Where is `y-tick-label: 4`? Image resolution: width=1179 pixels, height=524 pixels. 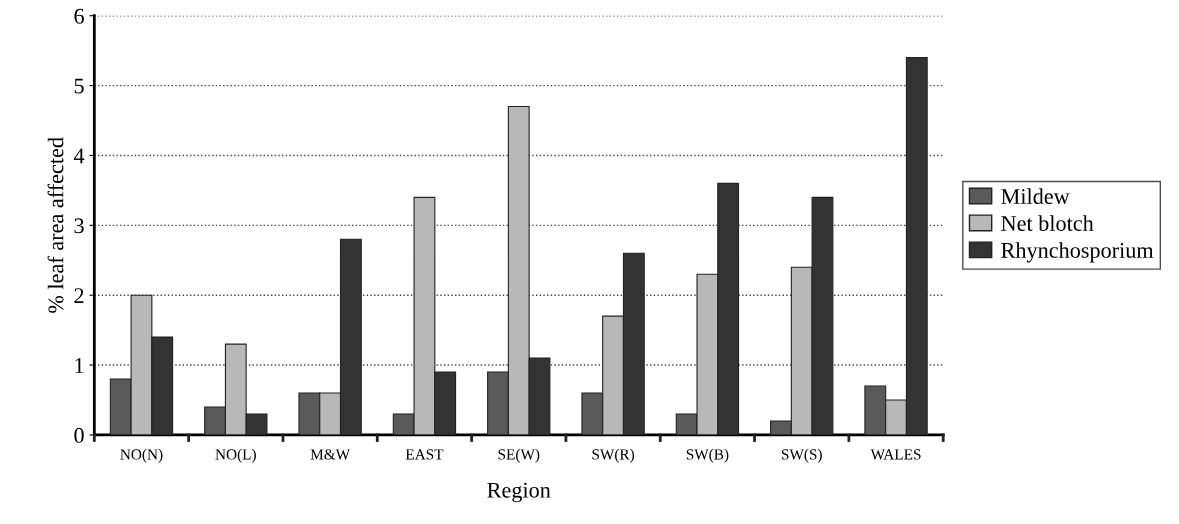
y-tick-label: 4 is located at coordinates (79, 156).